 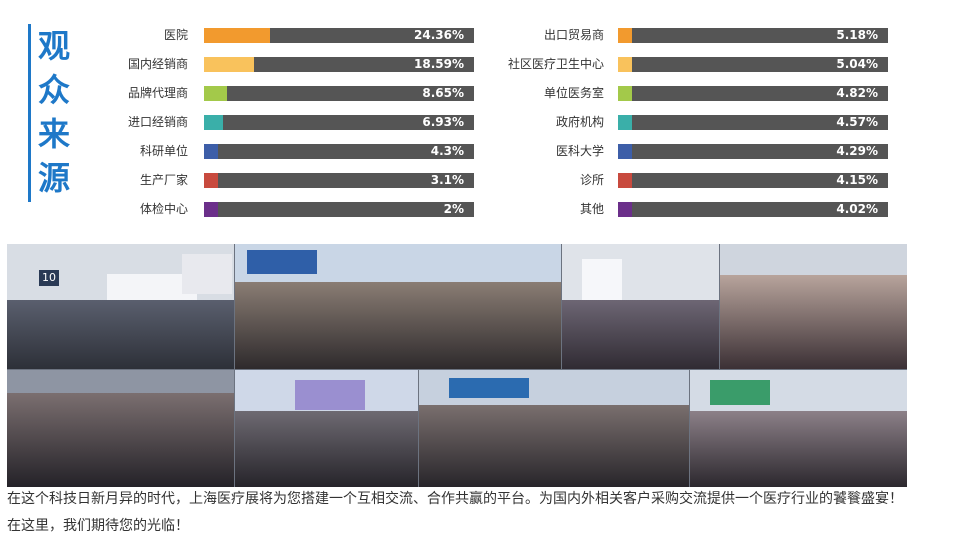 What do you see at coordinates (157, 64) in the screenshot?
I see `category-label: 国内经销商` at bounding box center [157, 64].